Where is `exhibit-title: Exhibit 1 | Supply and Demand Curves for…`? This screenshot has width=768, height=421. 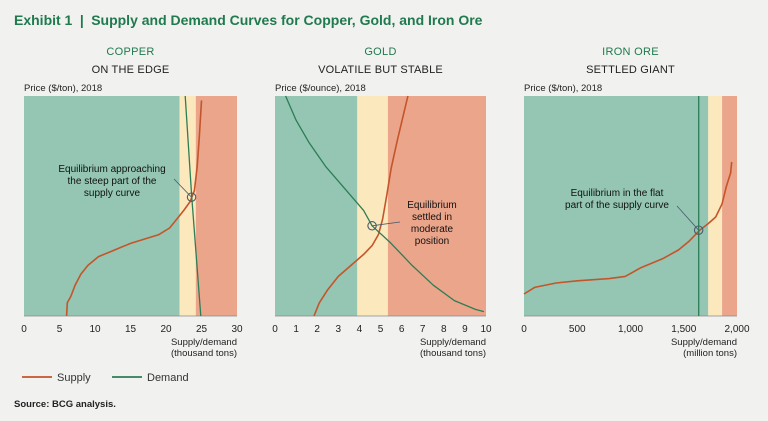
exhibit-title: Exhibit 1 | Supply and Demand Curves for… is located at coordinates (248, 20).